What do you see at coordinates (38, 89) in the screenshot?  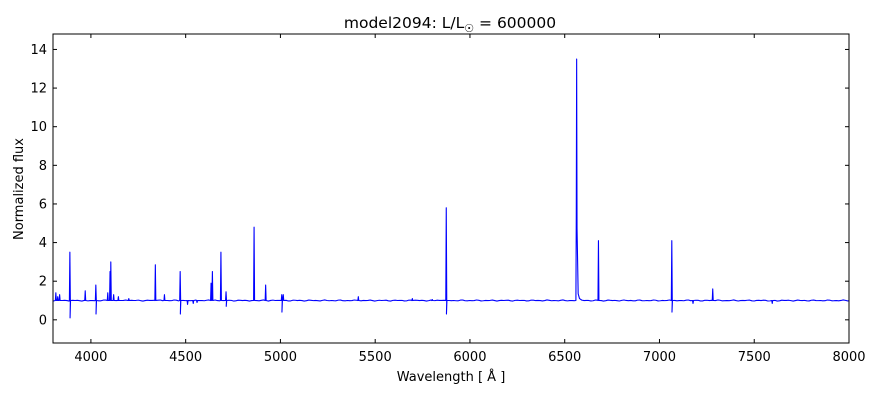 I see `y-tick-label: 12` at bounding box center [38, 89].